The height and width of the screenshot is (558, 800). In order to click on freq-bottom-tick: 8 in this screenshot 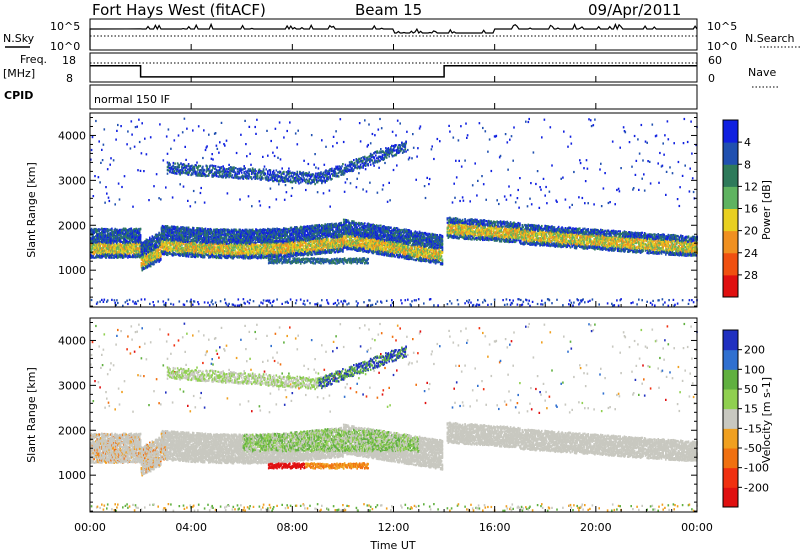, I will do `click(69, 78)`.